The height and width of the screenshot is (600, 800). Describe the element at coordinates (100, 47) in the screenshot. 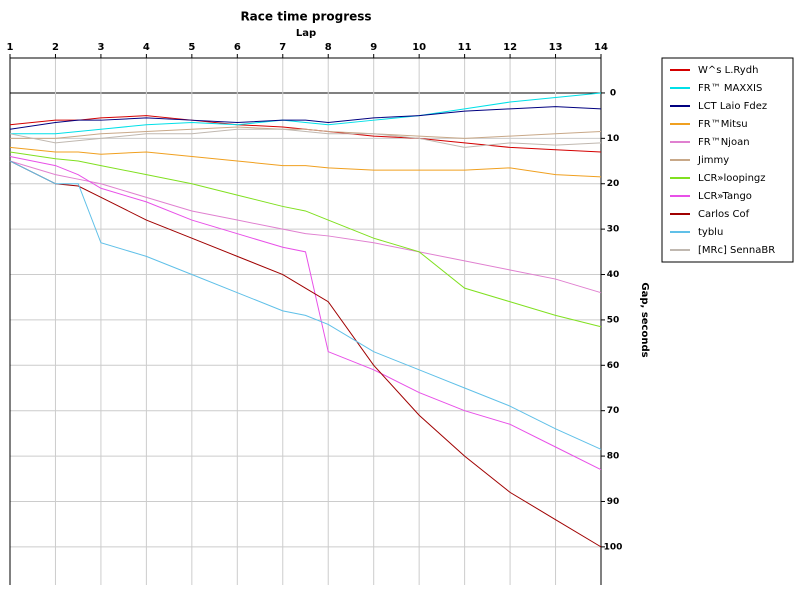

I see `x-tick-label: 3` at that location.